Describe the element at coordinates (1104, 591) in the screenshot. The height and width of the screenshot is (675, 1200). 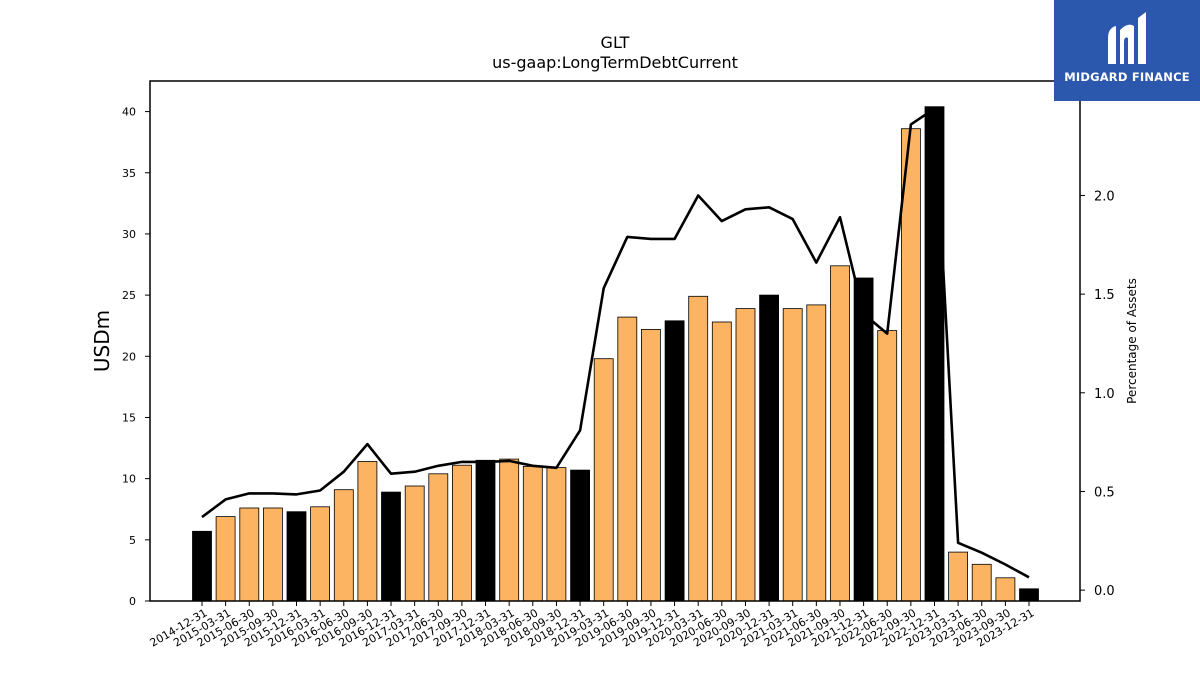
I see `y2-tick-label: 0.0` at that location.